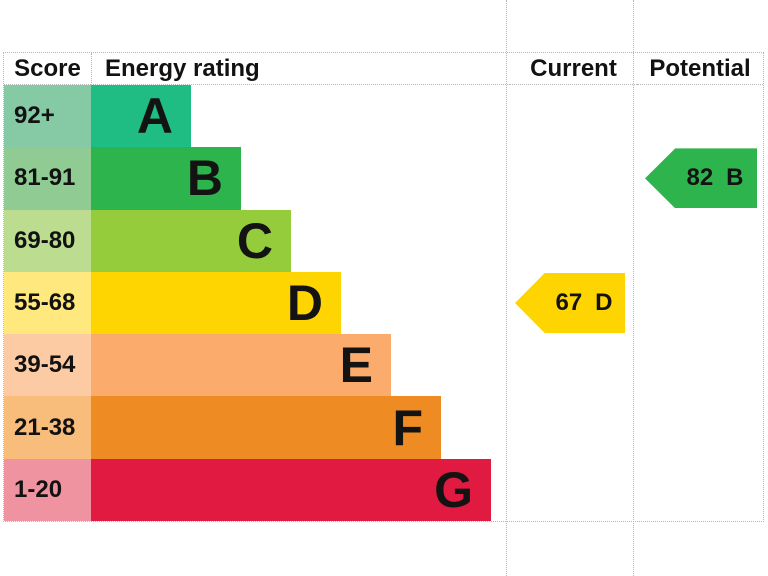 Image resolution: width=768 pixels, height=576 pixels. What do you see at coordinates (47, 427) in the screenshot?
I see `score-range-cell-f: 21-38` at bounding box center [47, 427].